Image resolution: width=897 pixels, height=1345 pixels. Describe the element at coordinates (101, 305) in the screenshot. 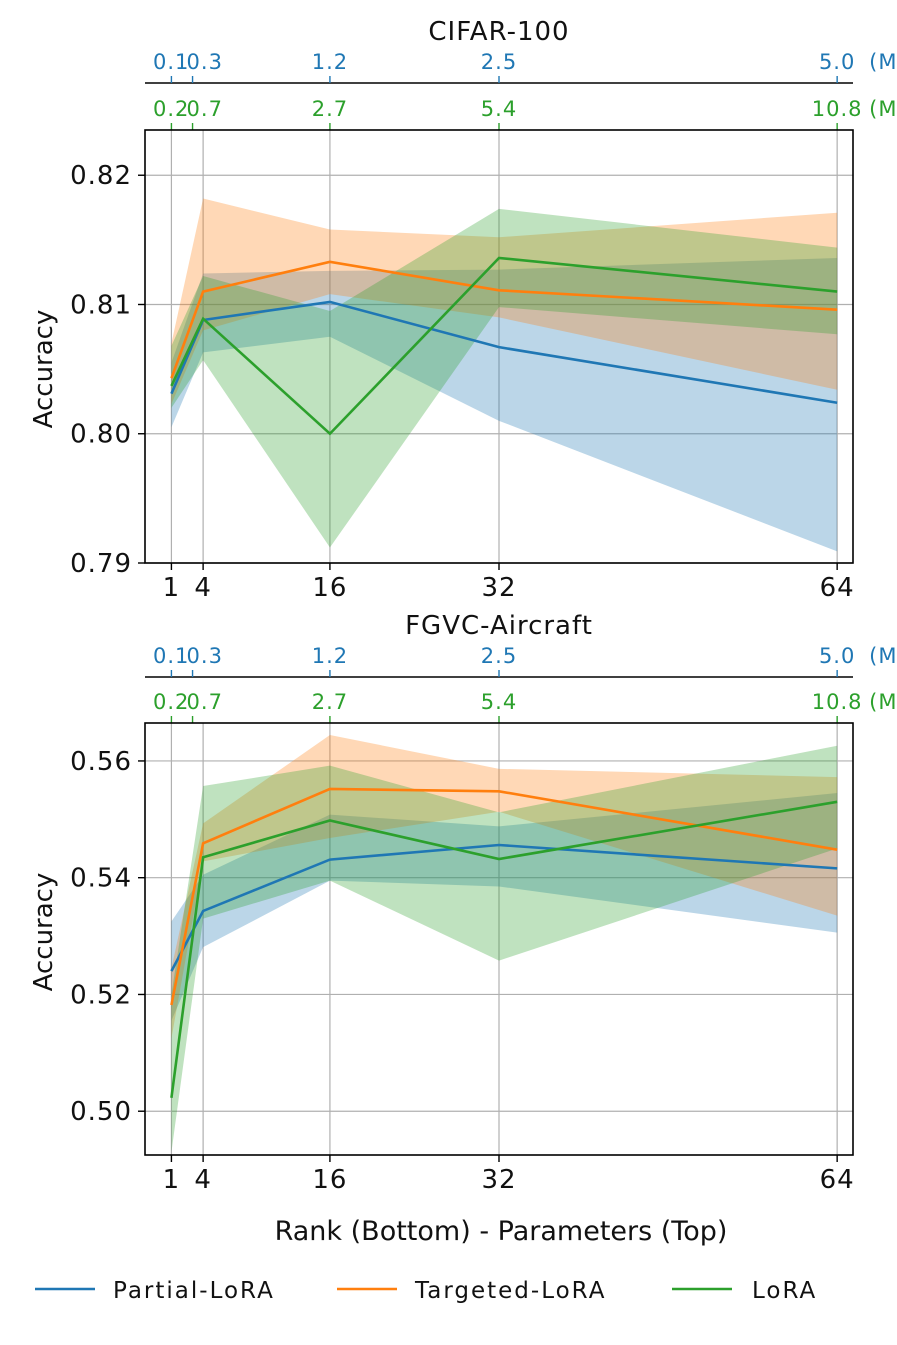

I see `y-tick-label: 0.81` at that location.